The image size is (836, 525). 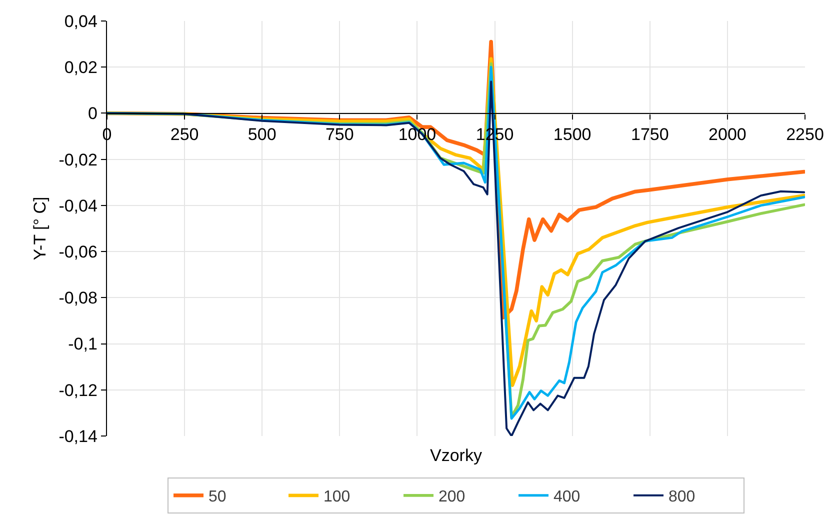 What do you see at coordinates (456, 455) in the screenshot?
I see `x-axis-title: Vzorky` at bounding box center [456, 455].